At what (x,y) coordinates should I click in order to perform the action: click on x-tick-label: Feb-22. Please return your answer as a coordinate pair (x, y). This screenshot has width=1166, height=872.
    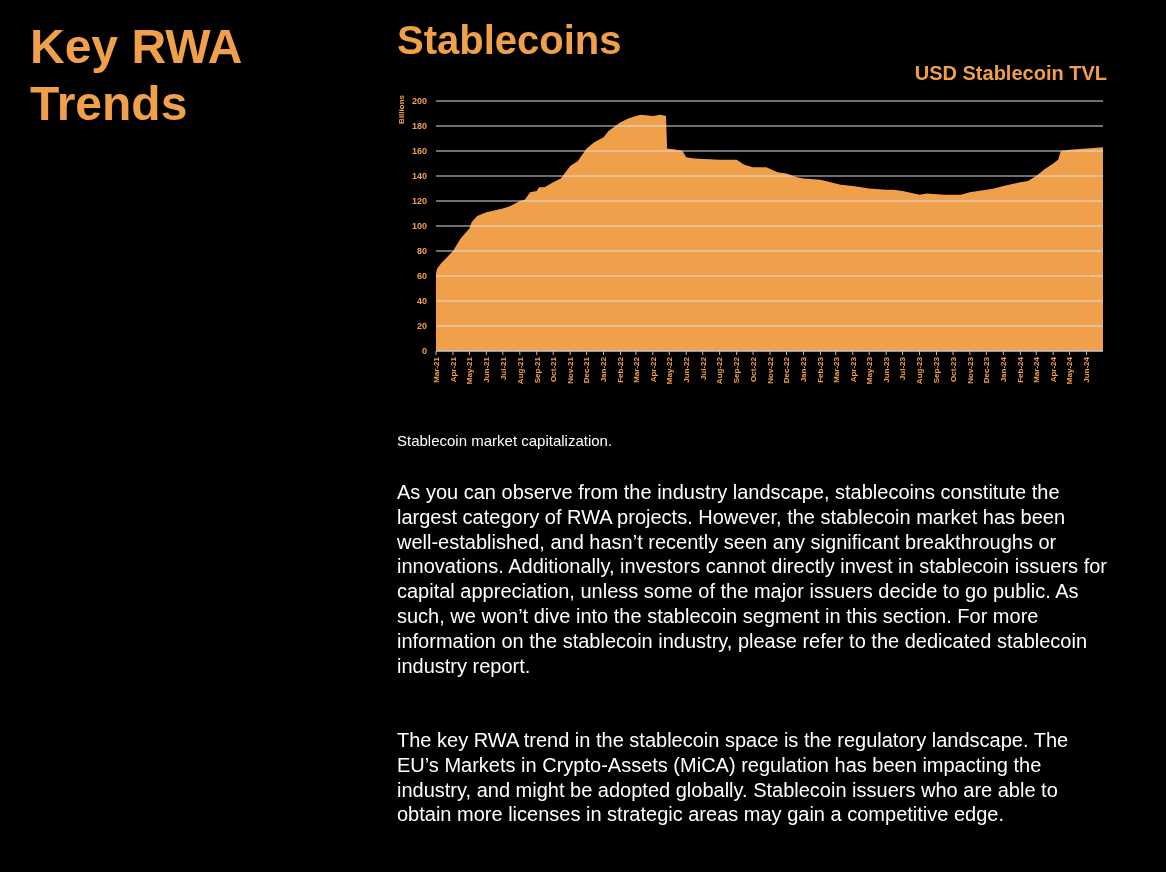
    Looking at the image, I should click on (621, 369).